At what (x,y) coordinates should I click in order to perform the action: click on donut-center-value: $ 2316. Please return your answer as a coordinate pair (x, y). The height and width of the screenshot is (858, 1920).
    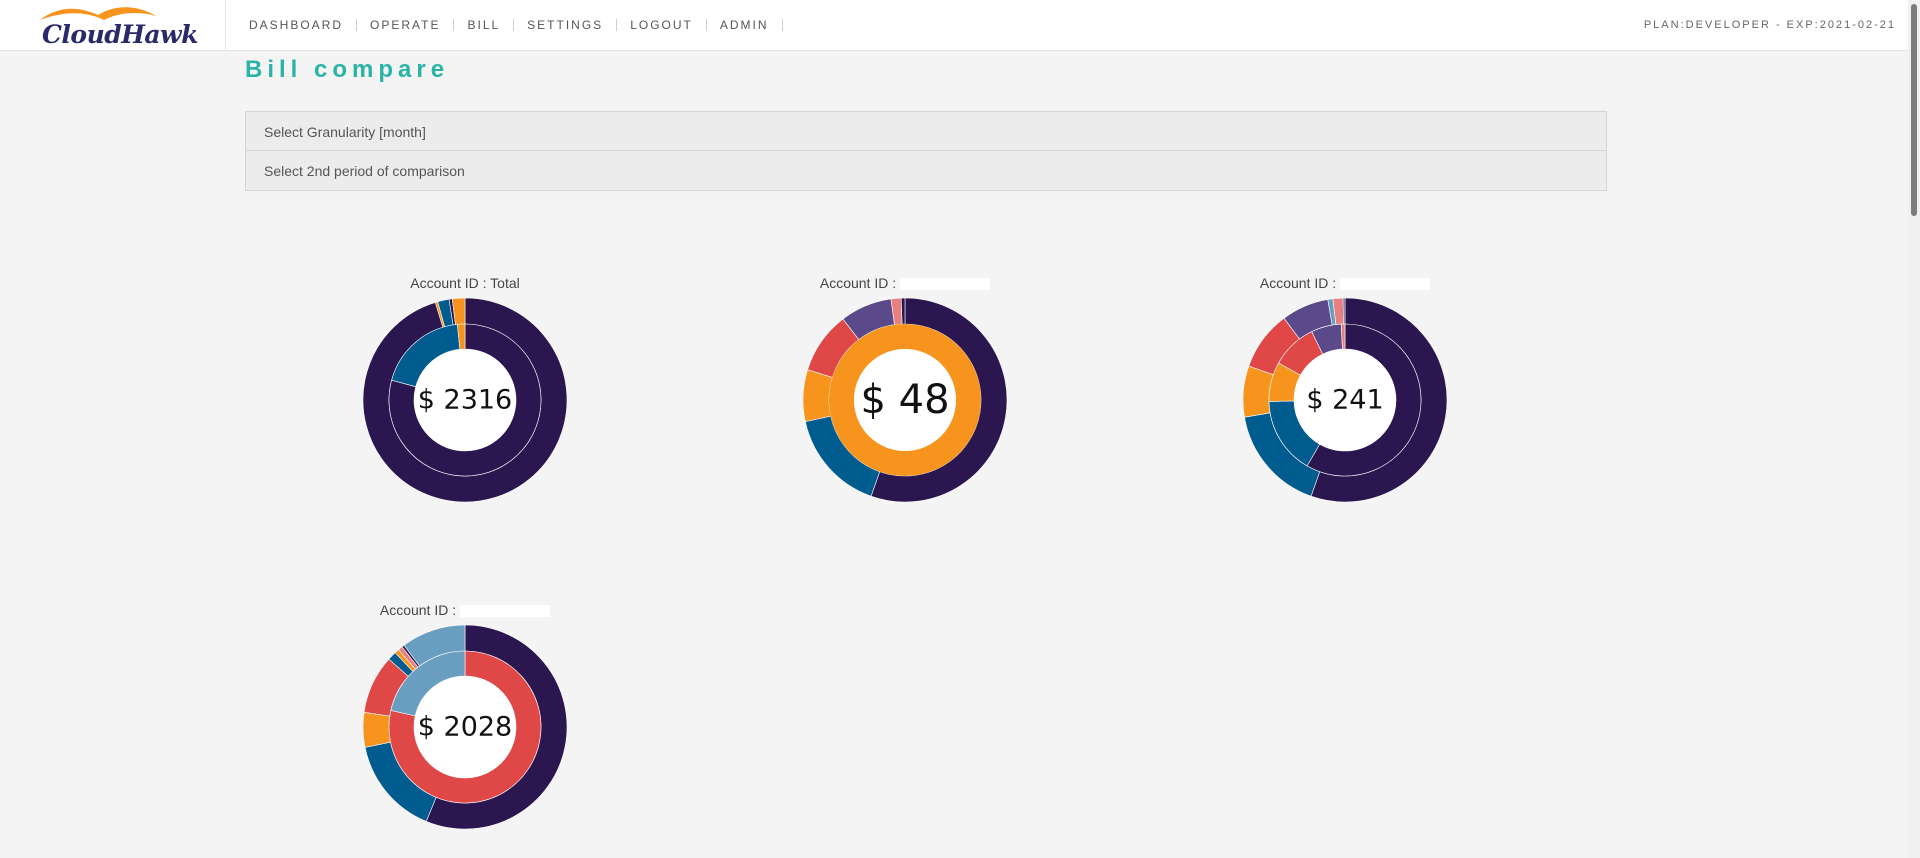
    Looking at the image, I should click on (465, 400).